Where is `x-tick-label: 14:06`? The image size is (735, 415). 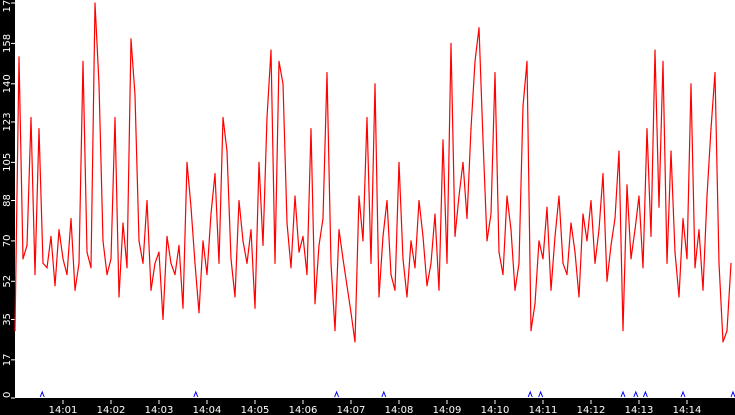
x-tick-label: 14:06 is located at coordinates (303, 410).